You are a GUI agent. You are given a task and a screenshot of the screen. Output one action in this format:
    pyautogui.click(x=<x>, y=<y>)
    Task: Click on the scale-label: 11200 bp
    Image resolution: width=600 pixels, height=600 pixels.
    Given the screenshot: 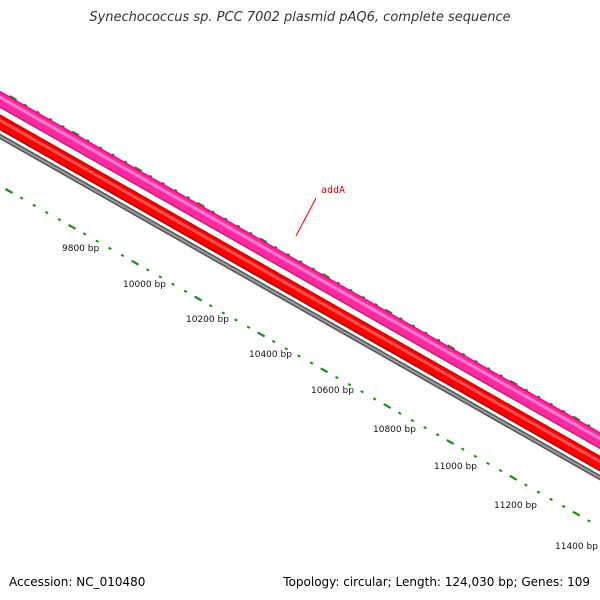 What is the action you would take?
    pyautogui.click(x=515, y=506)
    